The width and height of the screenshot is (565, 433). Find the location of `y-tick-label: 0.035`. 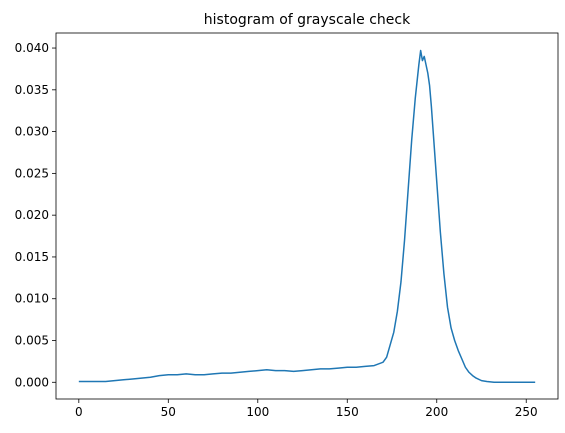

y-tick-label: 0.035 is located at coordinates (32, 90).